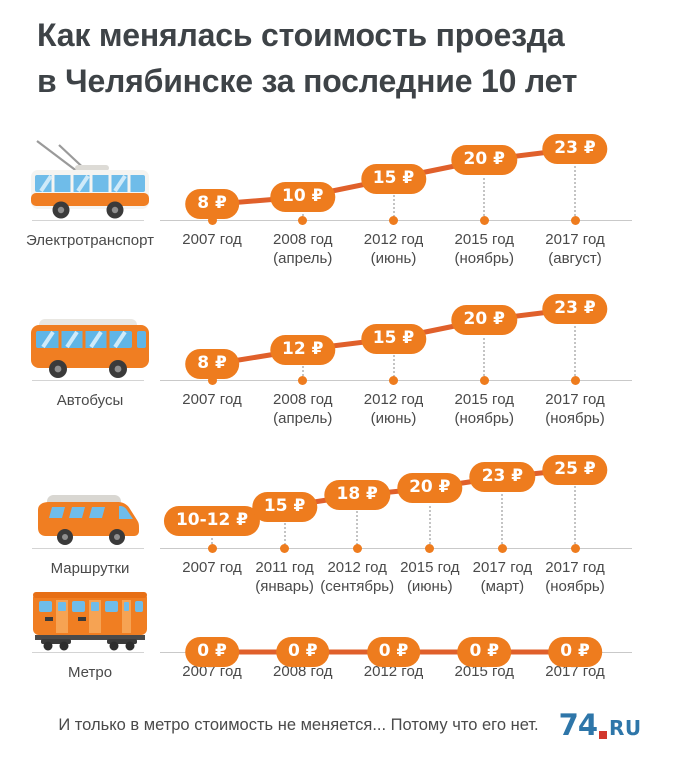 Image resolution: width=700 pixels, height=766 pixels. I want to click on date-month: (август), so click(575, 258).